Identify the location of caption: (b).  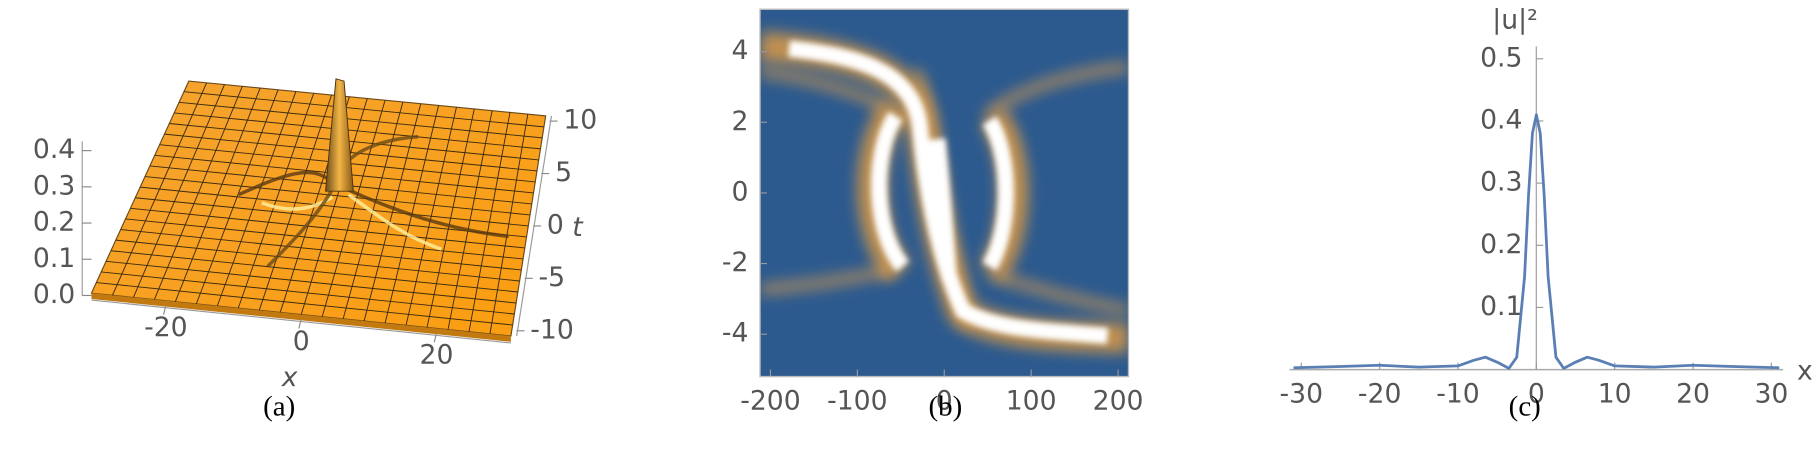
(946, 407).